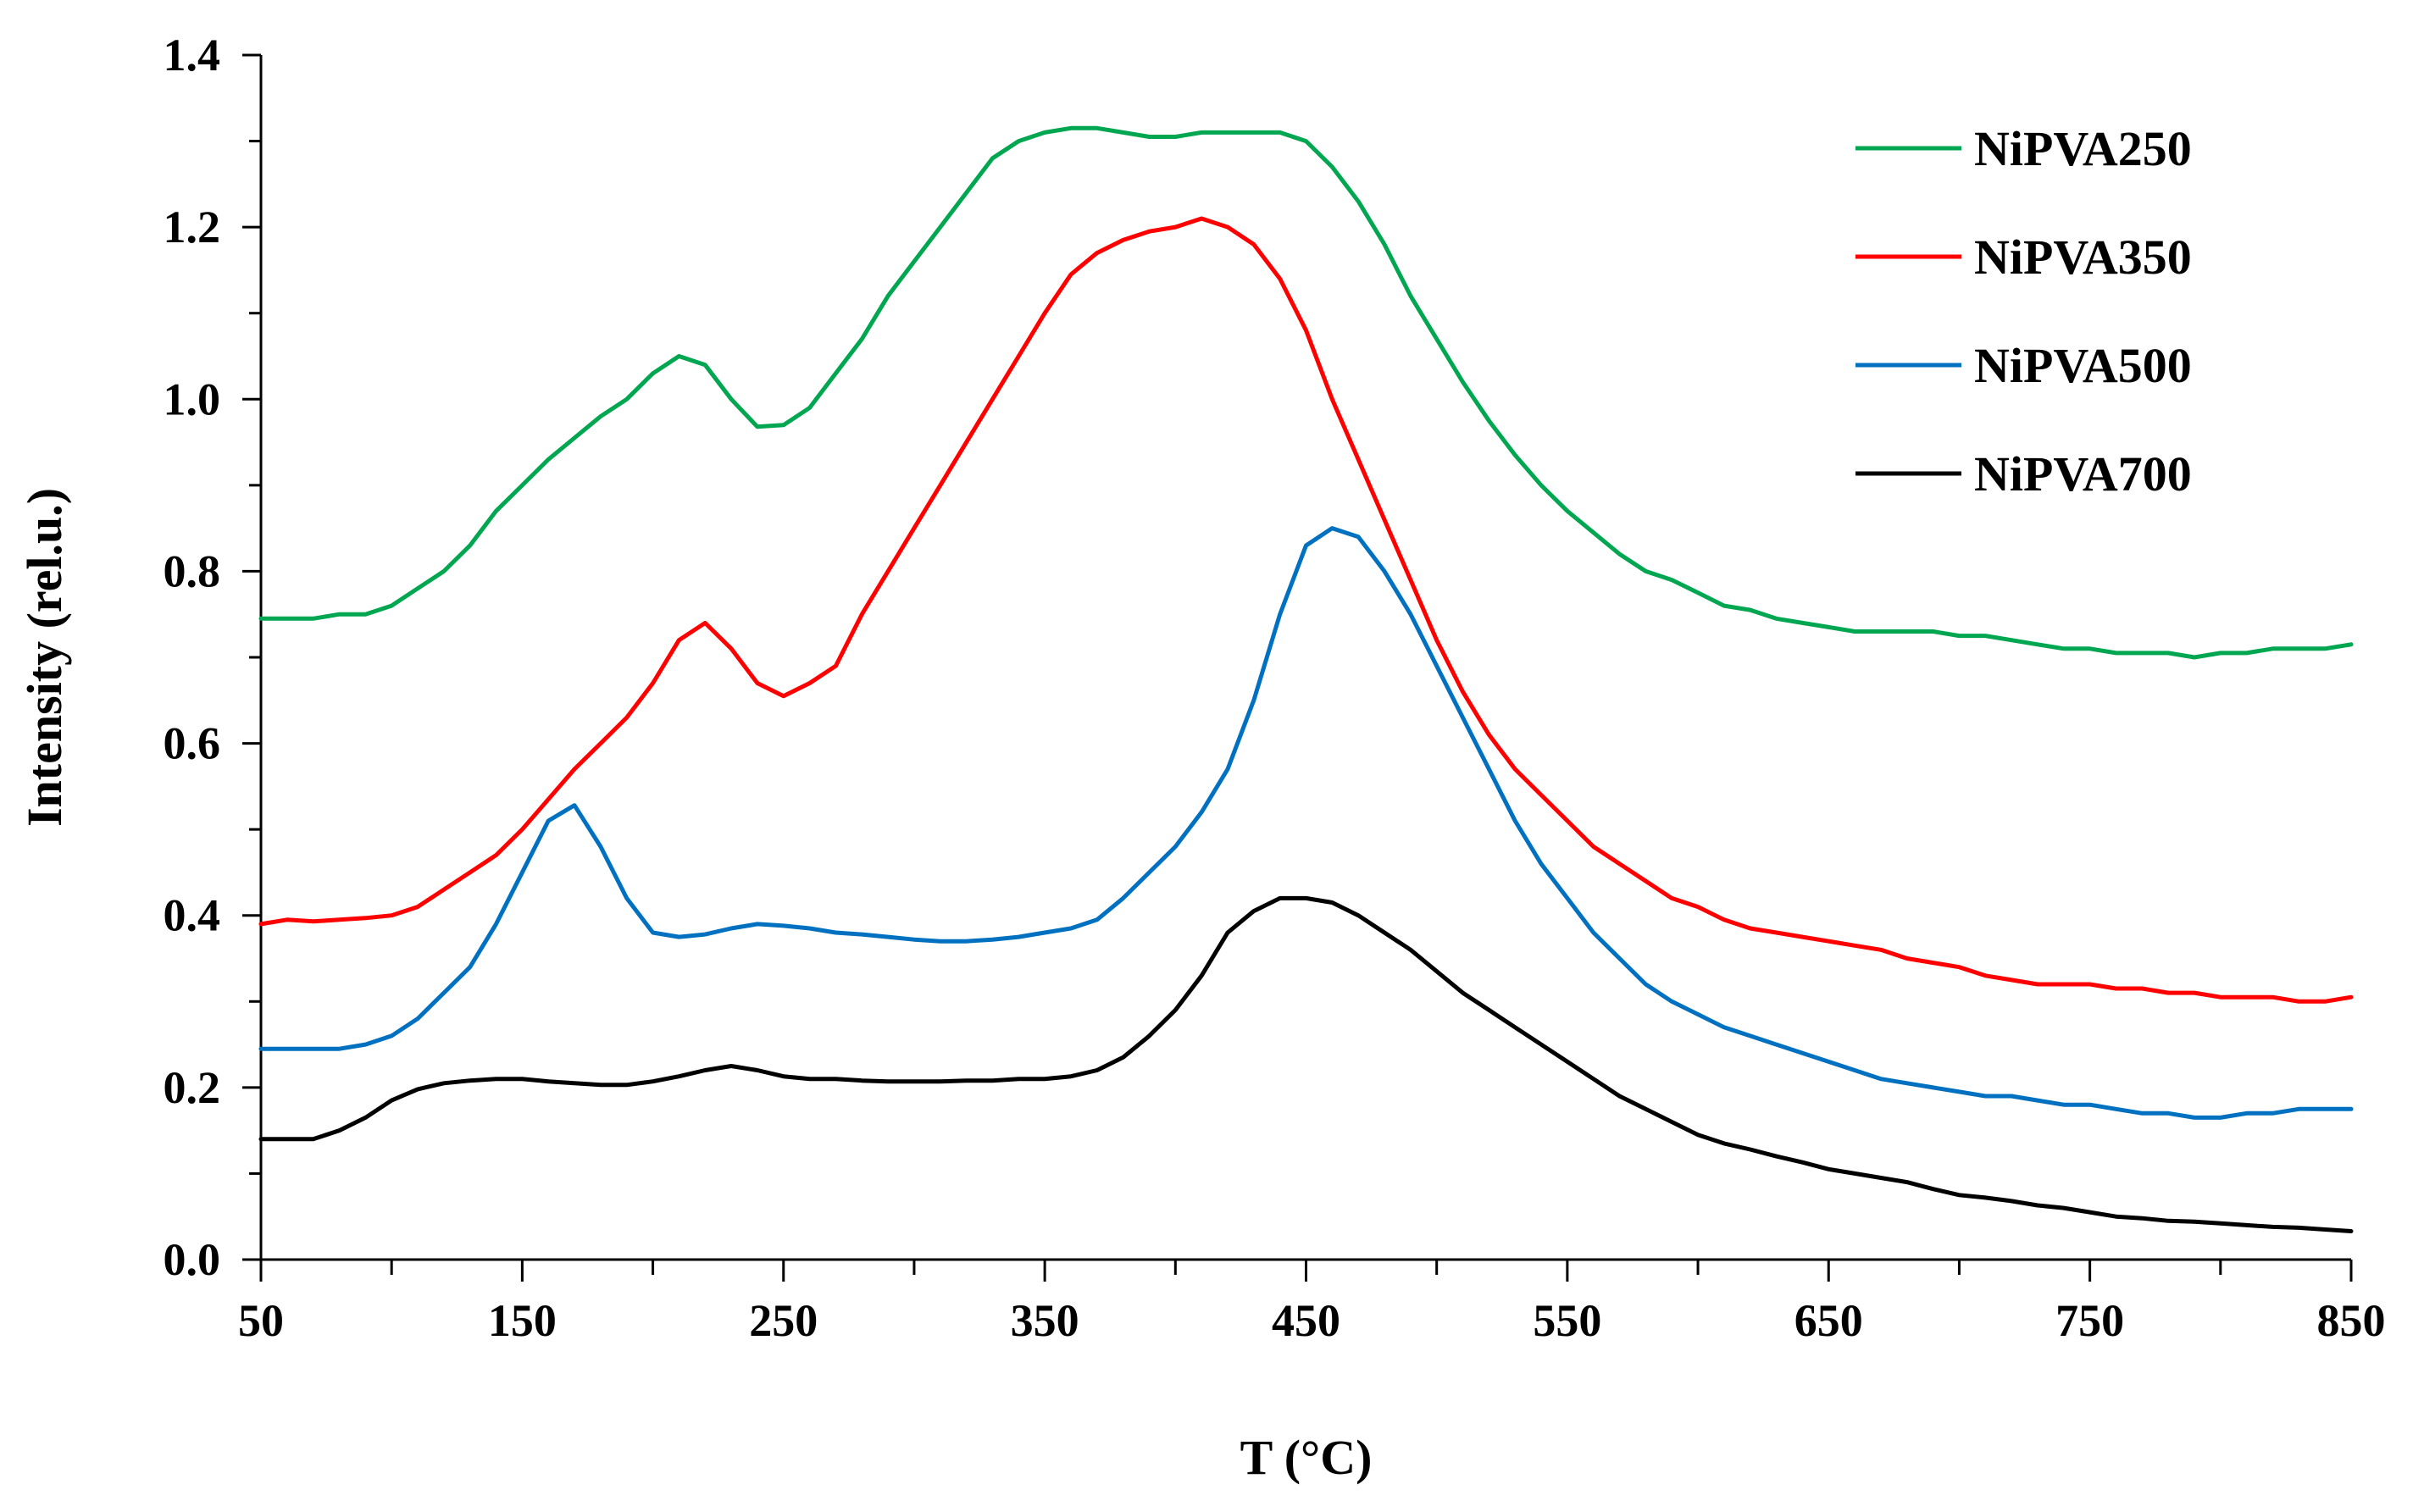 This screenshot has height=1512, width=2424. What do you see at coordinates (192, 1087) in the screenshot?
I see `y-tick-label: 0.2` at bounding box center [192, 1087].